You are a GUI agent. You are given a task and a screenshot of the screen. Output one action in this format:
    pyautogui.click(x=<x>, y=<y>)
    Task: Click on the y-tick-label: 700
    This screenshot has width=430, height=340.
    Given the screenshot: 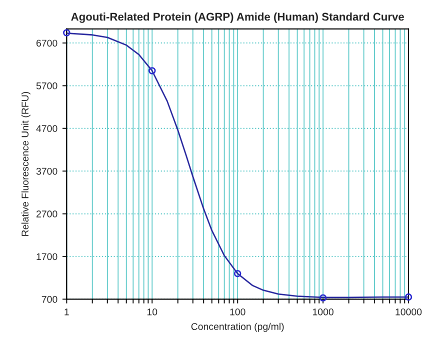 What is the action you would take?
    pyautogui.click(x=50, y=299)
    